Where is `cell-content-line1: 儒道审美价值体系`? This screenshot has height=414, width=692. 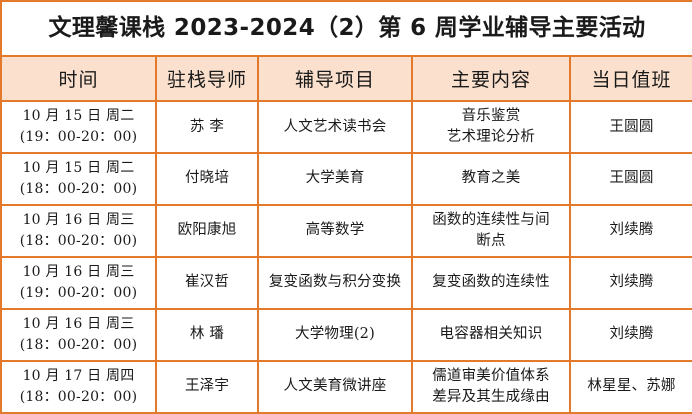 cell-content-line1: 儒道审美价值体系 is located at coordinates (491, 375).